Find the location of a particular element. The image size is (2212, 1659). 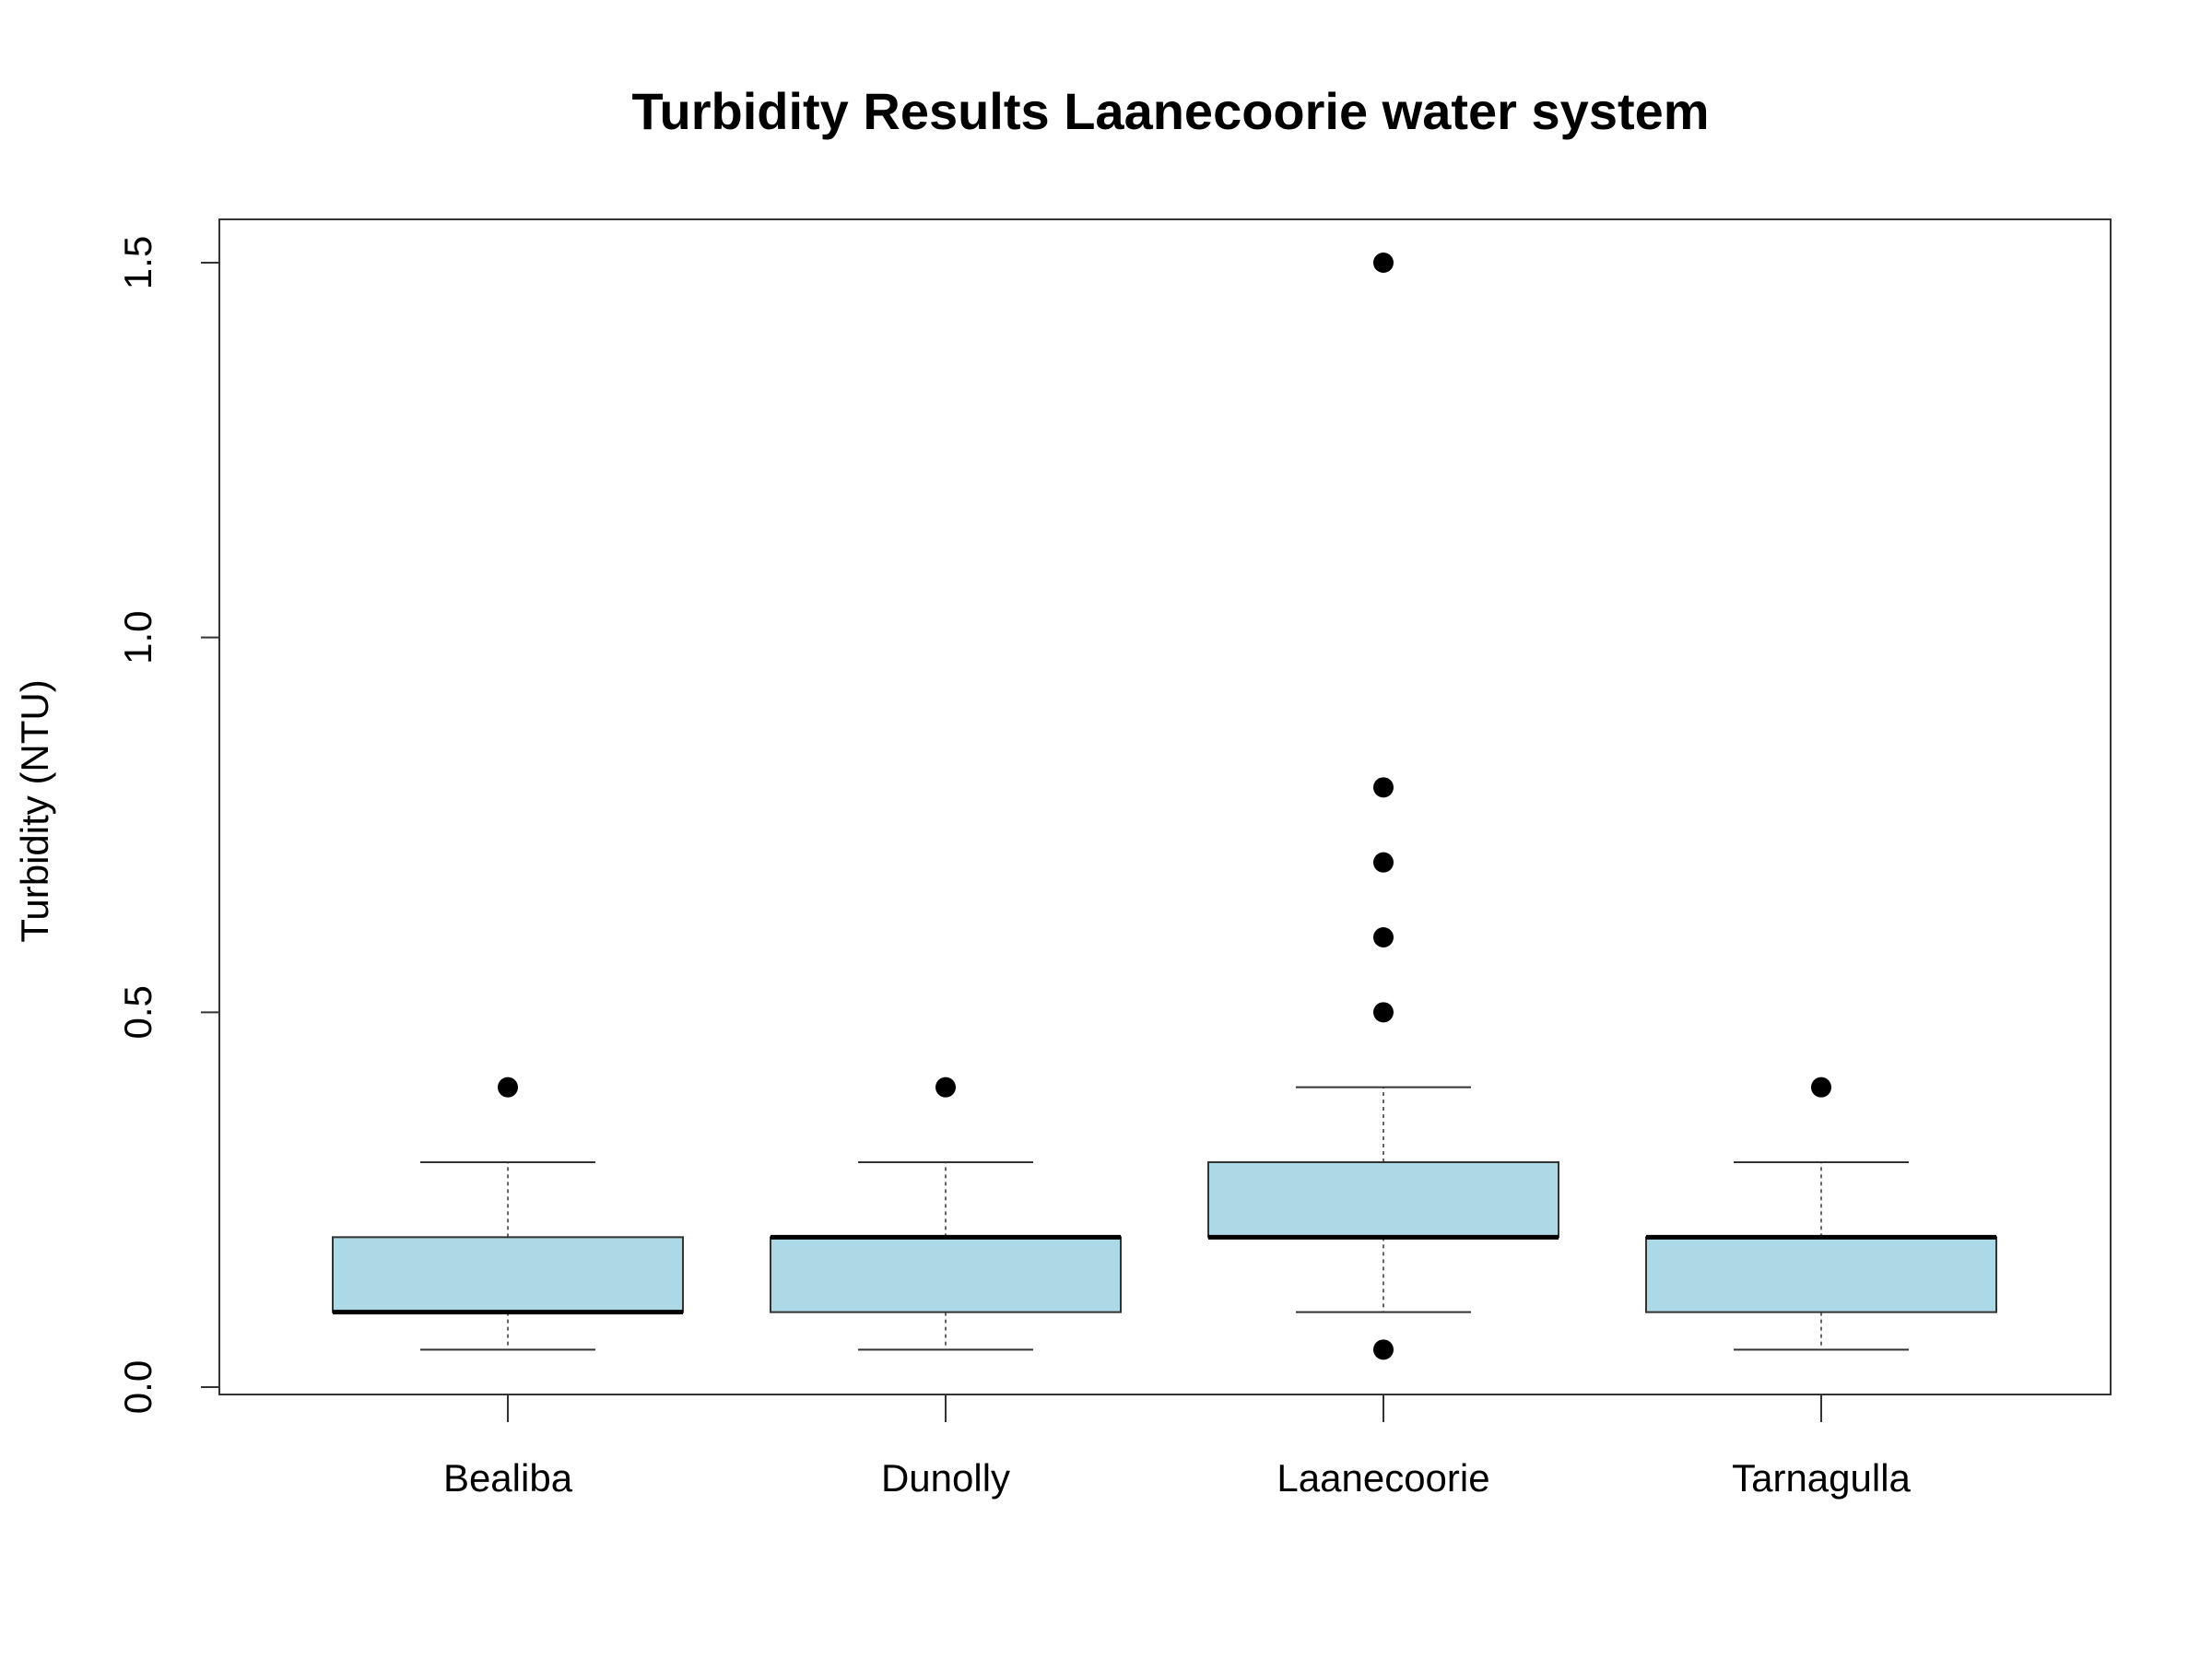

y-tick-label: 1.0 is located at coordinates (137, 637).